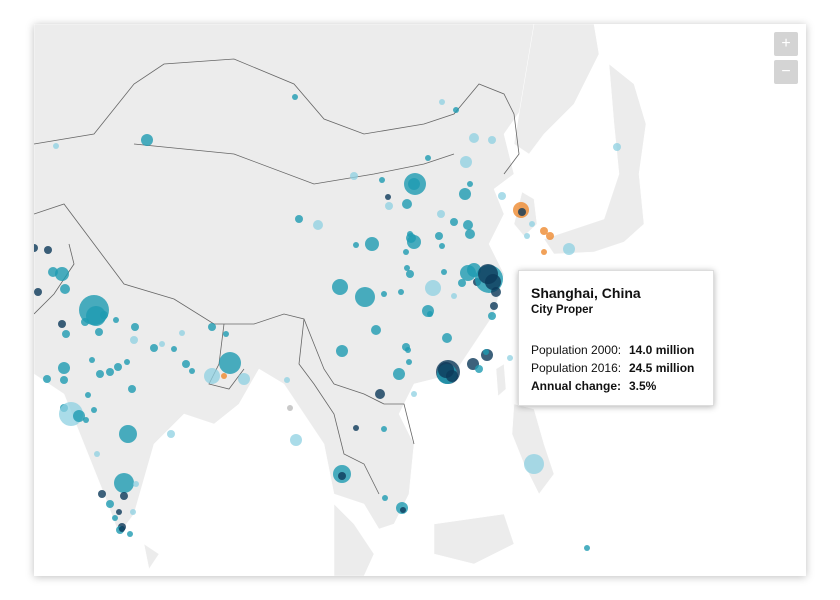 This screenshot has height=600, width=840. Describe the element at coordinates (786, 44) in the screenshot. I see `zoom-in-button: +` at that location.